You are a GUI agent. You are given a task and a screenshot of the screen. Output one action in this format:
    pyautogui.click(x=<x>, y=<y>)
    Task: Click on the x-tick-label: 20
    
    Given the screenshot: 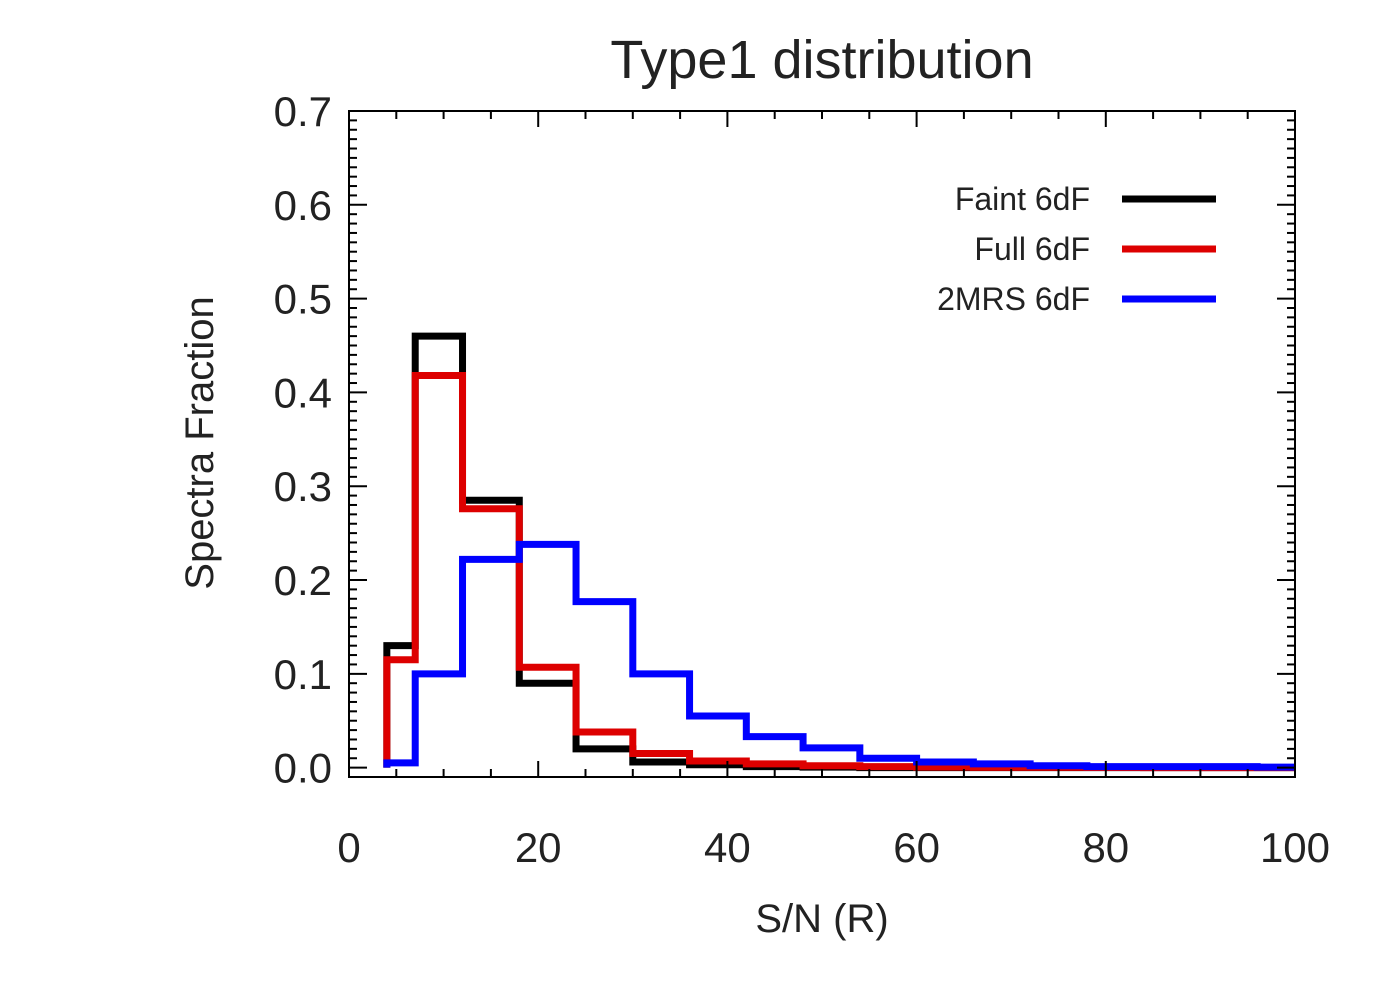 What is the action you would take?
    pyautogui.click(x=538, y=847)
    